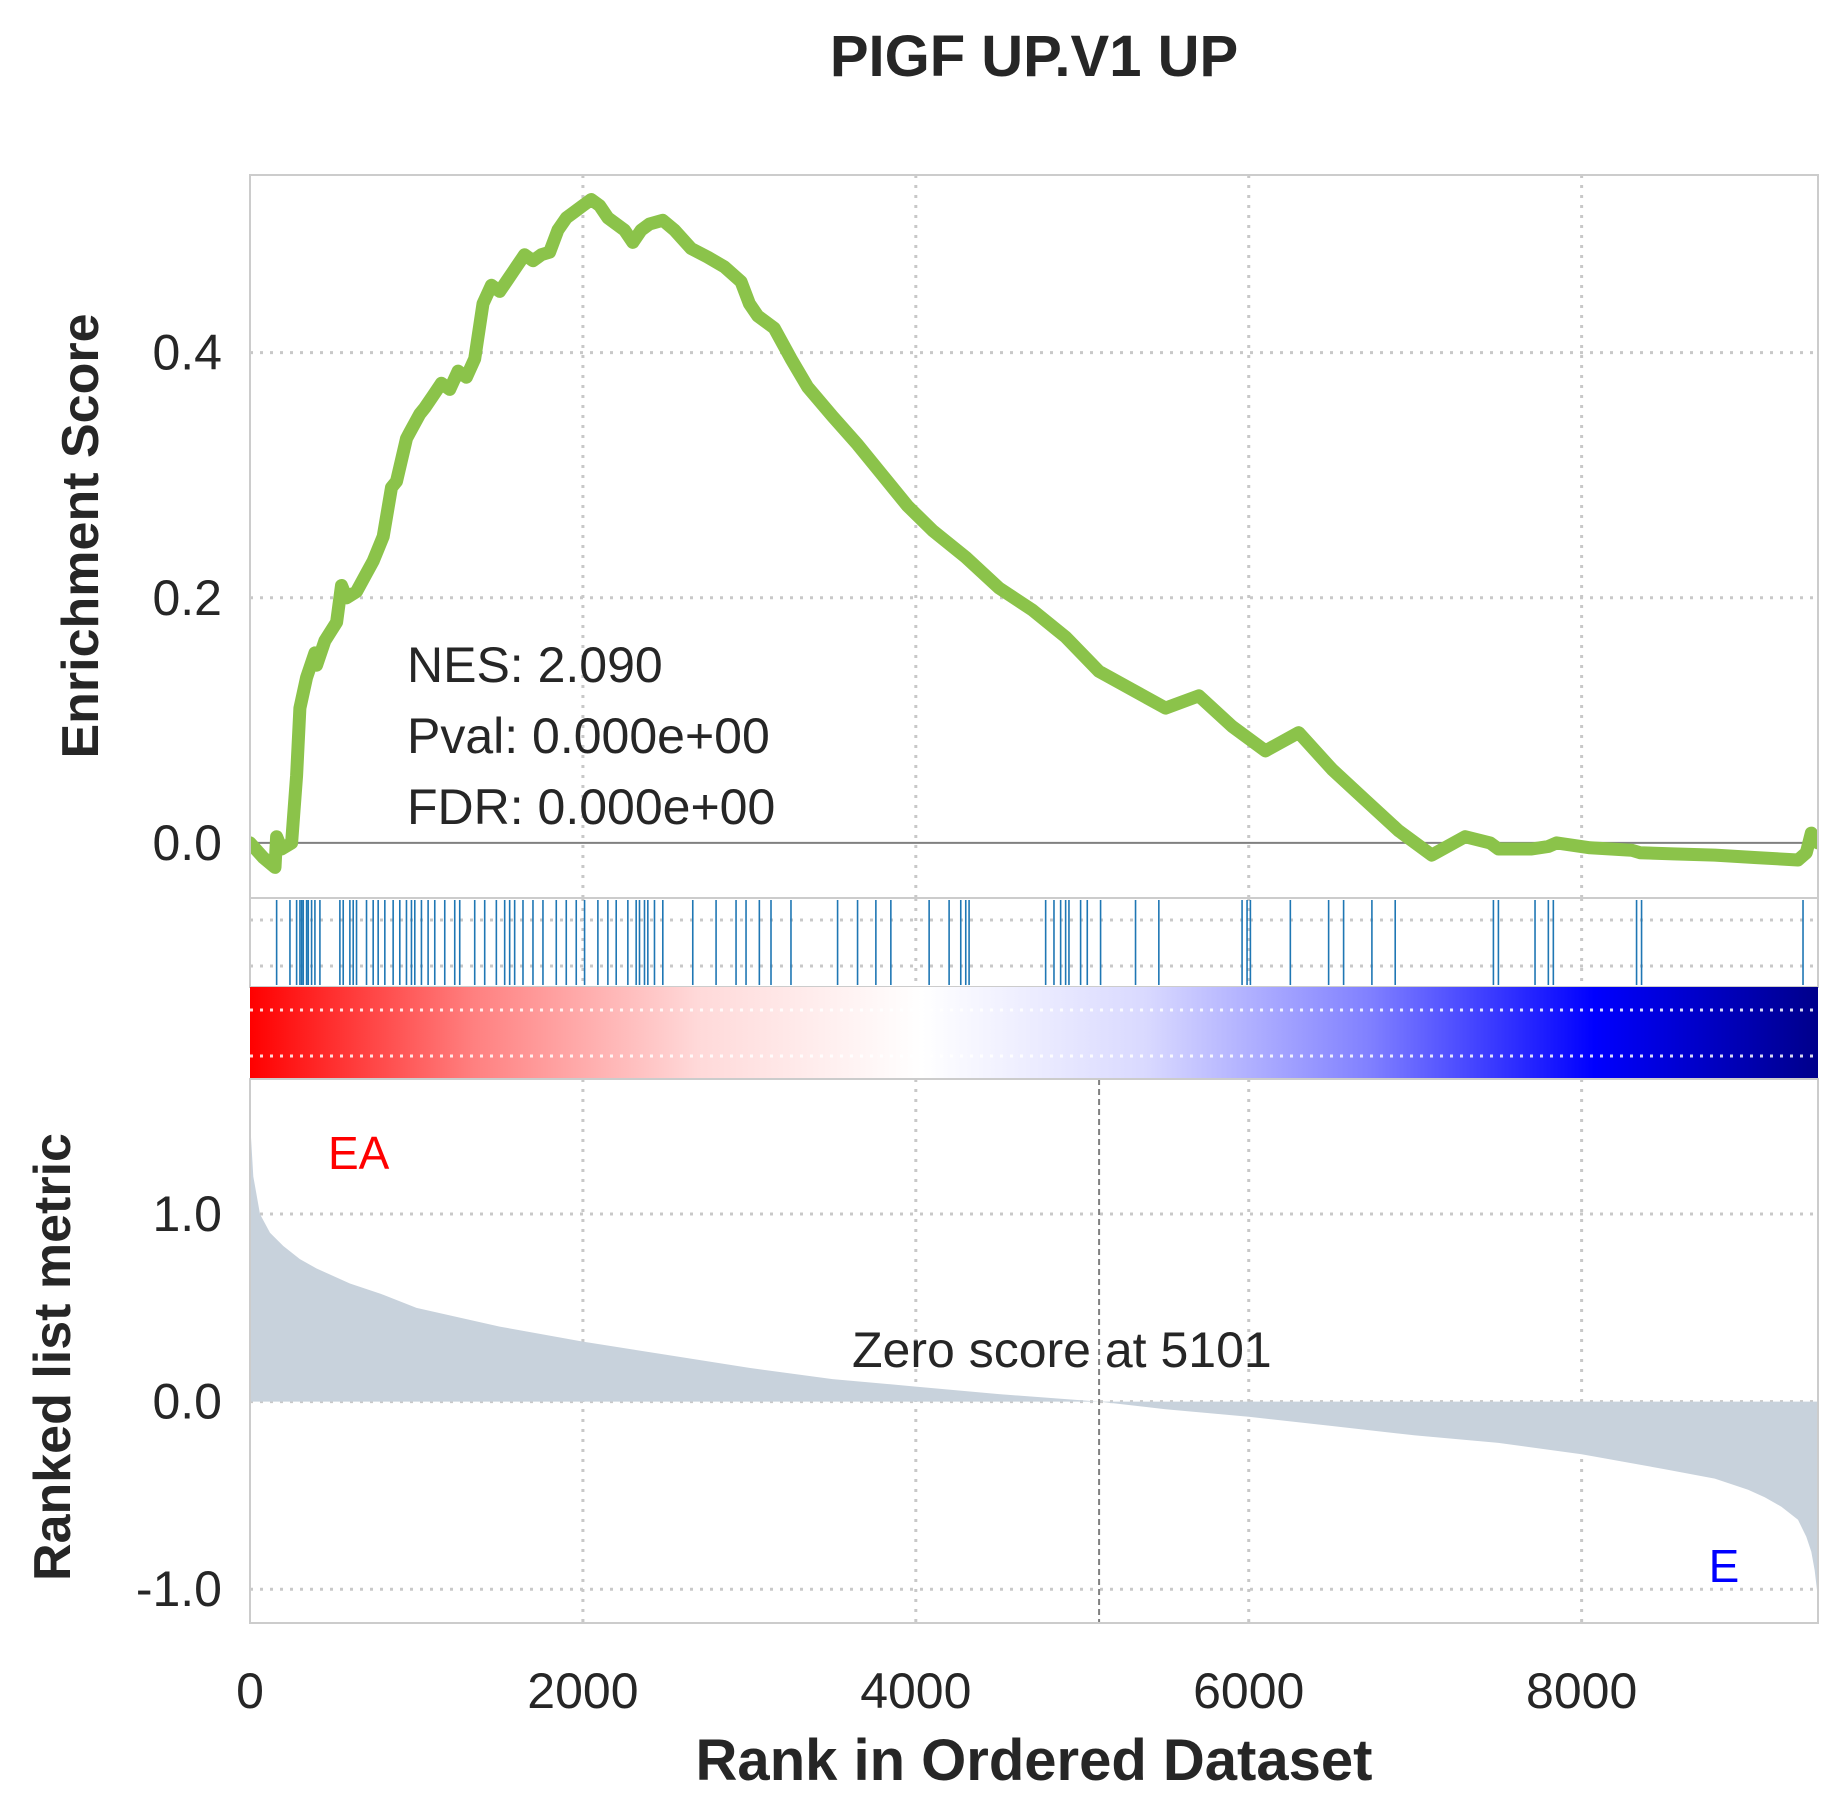 The height and width of the screenshot is (1816, 1838). I want to click on x-tick-label: 6000, so click(1248, 1691).